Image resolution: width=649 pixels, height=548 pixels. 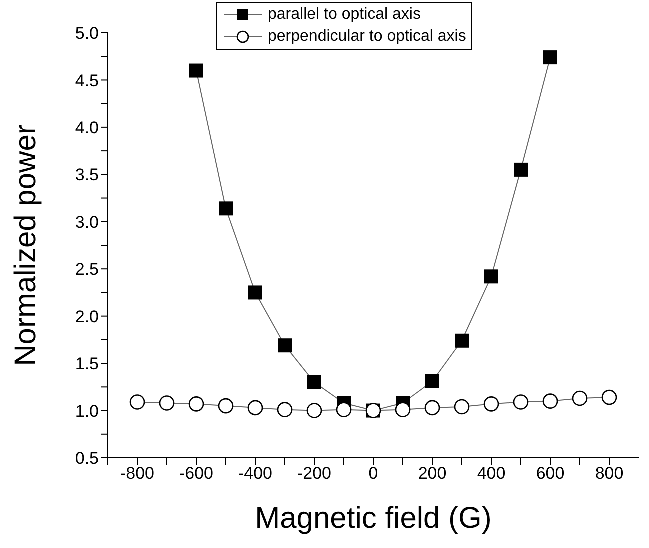 What do you see at coordinates (196, 474) in the screenshot?
I see `x-tick-label: -600` at bounding box center [196, 474].